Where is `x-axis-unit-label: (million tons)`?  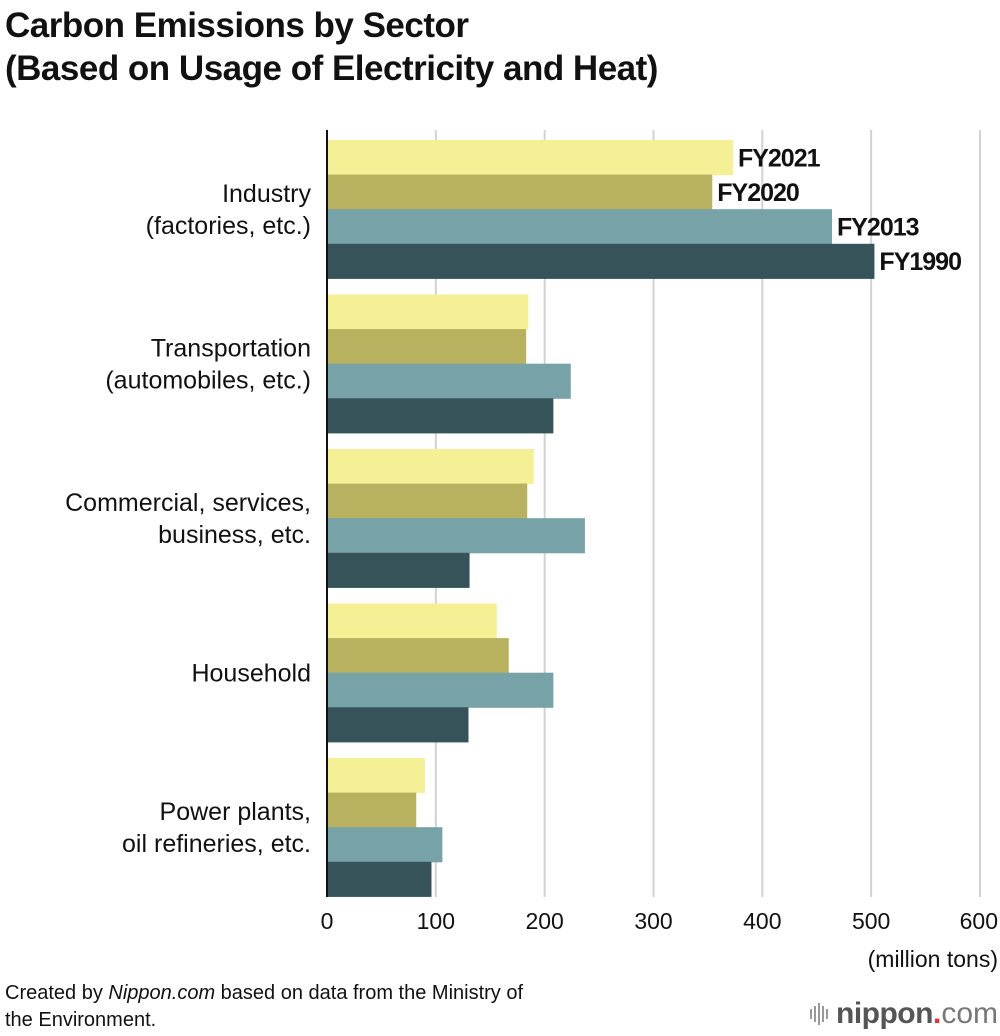
x-axis-unit-label: (million tons) is located at coordinates (933, 959).